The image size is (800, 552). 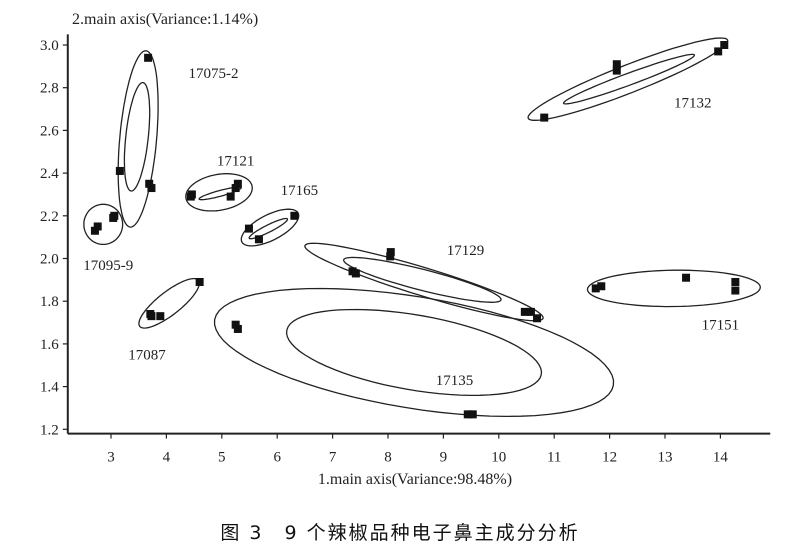 I want to click on series-17087: 17087, so click(x=166, y=320).